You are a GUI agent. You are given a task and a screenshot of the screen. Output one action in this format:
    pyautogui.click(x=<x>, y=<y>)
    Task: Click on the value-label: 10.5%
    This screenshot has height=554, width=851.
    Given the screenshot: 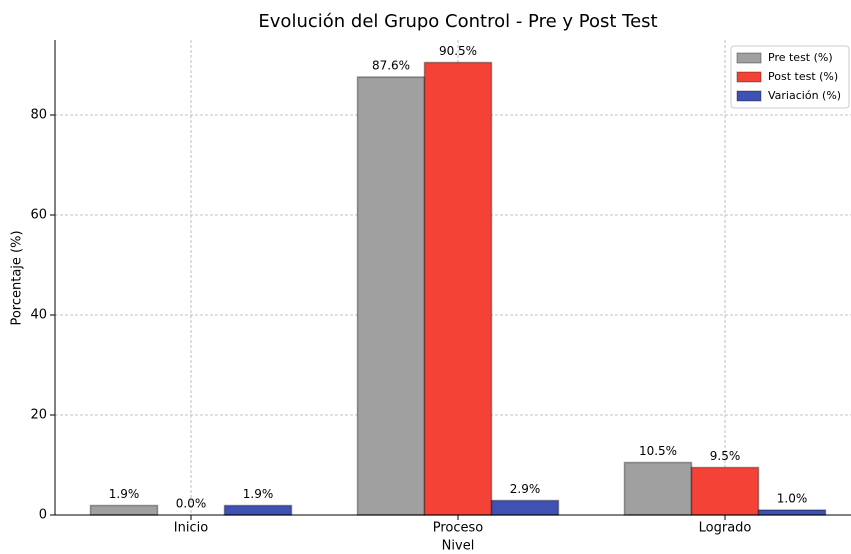 What is the action you would take?
    pyautogui.click(x=658, y=451)
    